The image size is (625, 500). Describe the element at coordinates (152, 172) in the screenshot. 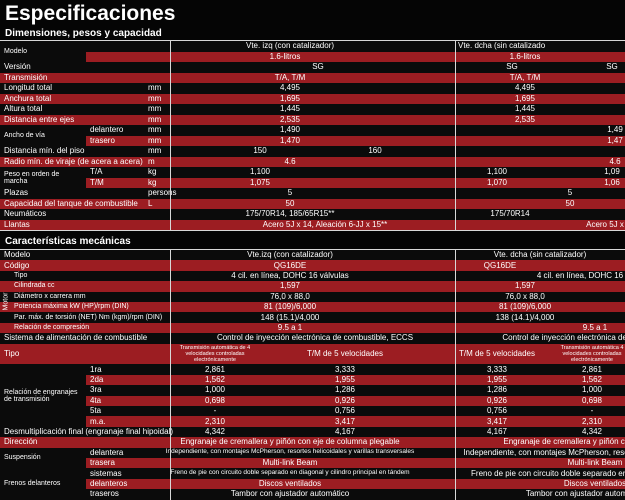

I see `row-unit: kg` at that location.